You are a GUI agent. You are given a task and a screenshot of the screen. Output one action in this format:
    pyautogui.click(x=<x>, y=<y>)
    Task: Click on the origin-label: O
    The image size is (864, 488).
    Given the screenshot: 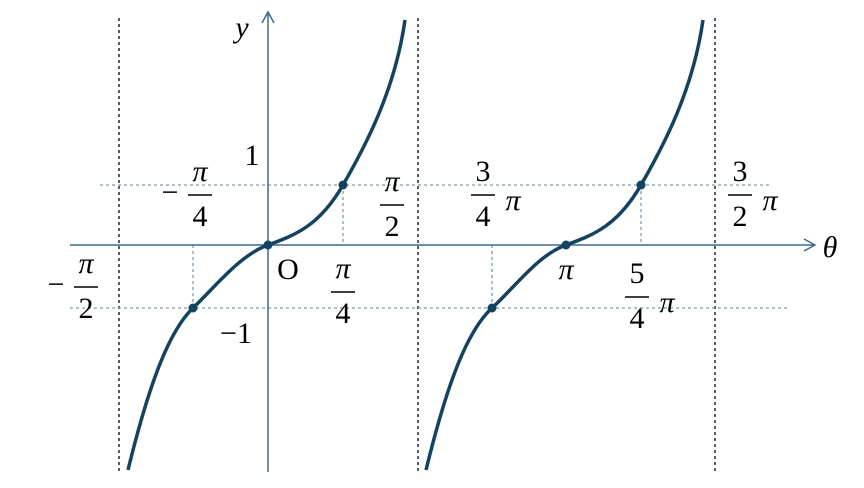 What is the action you would take?
    pyautogui.click(x=288, y=269)
    